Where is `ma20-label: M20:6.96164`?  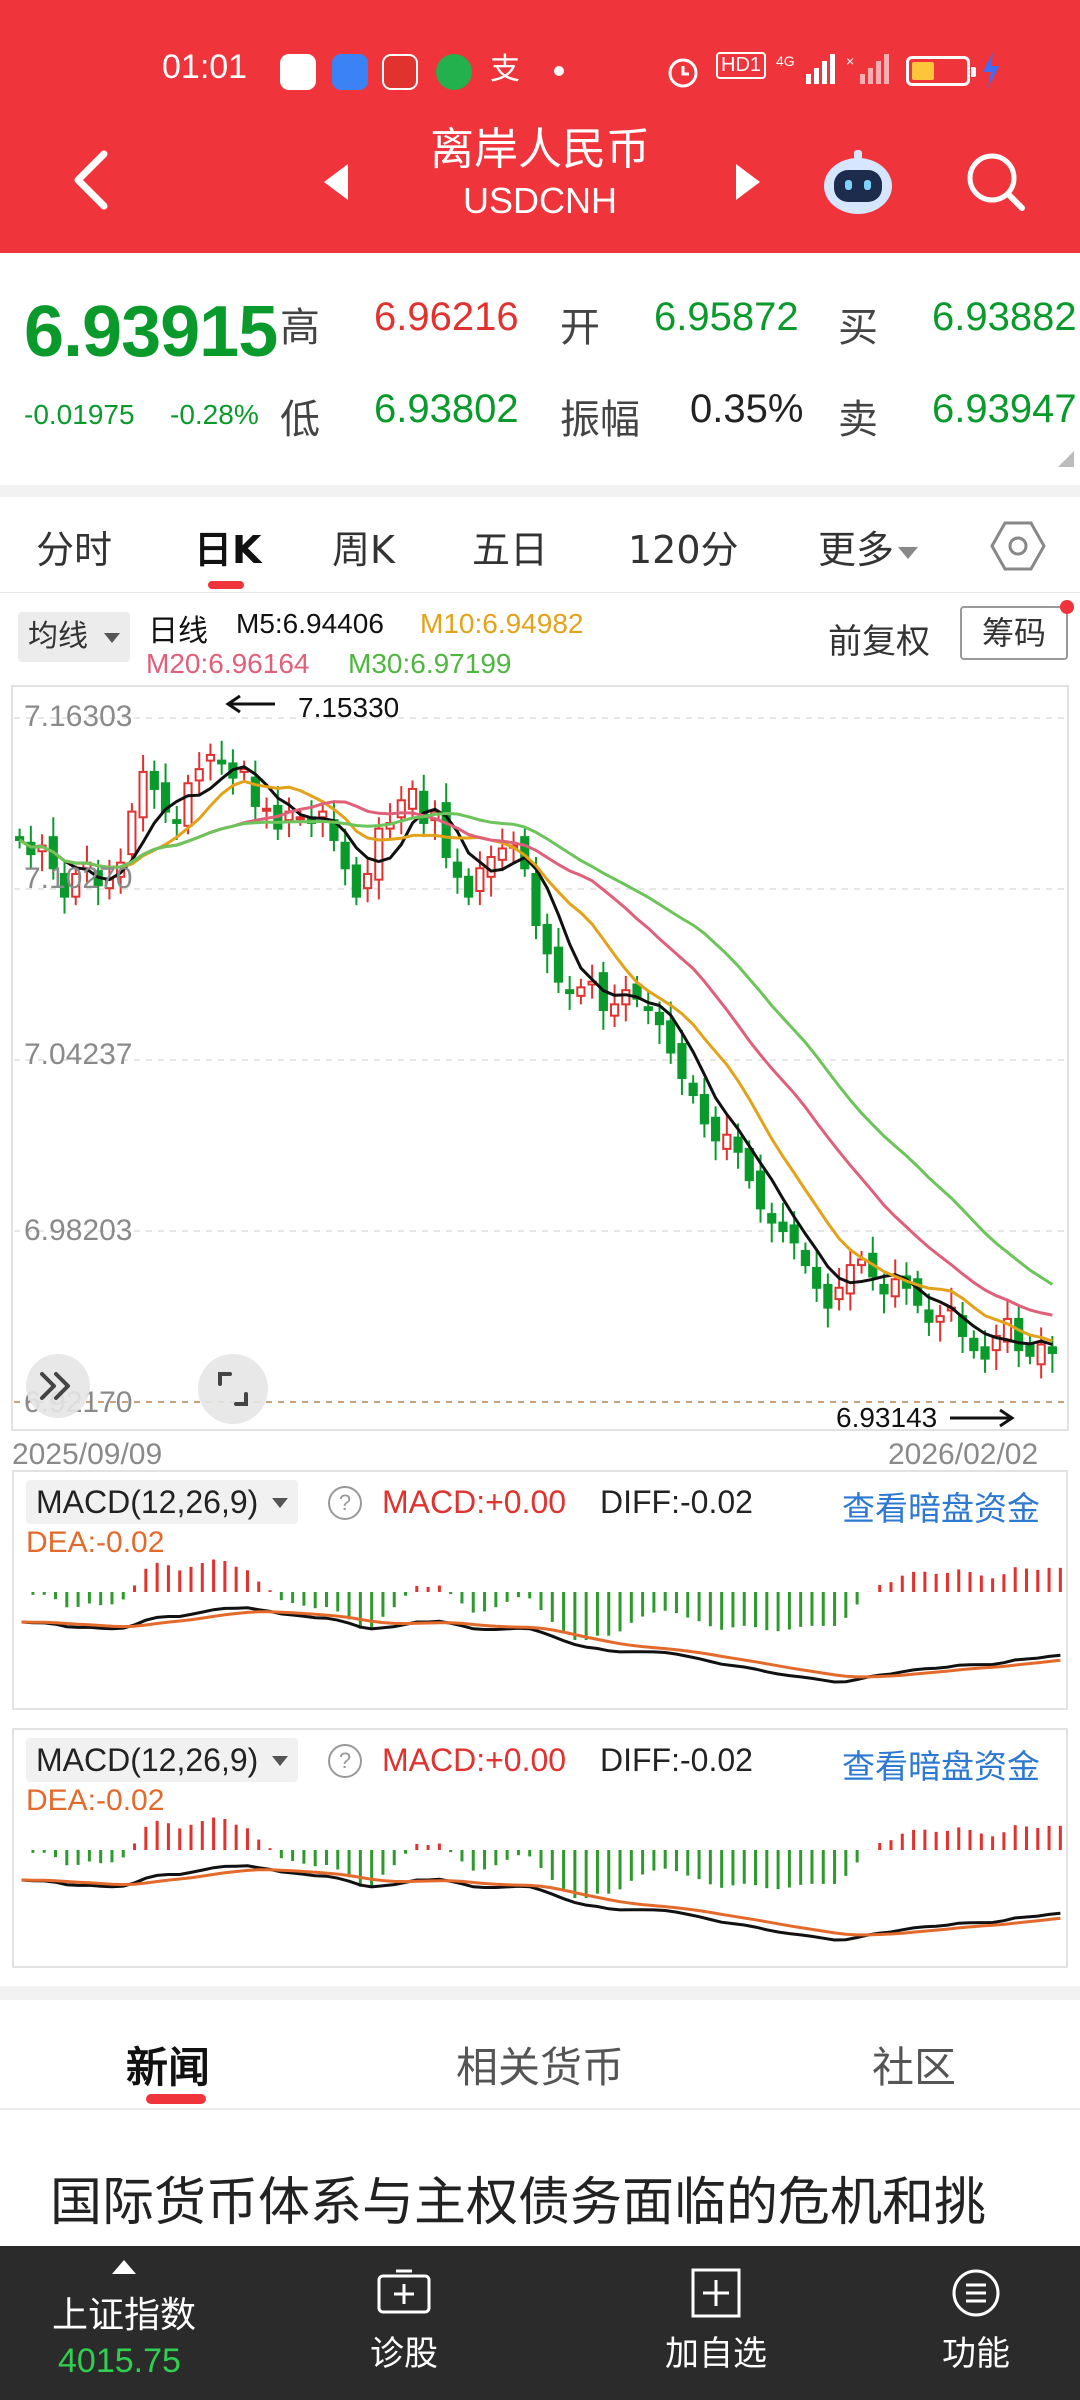 ma20-label: M20:6.96164 is located at coordinates (228, 663).